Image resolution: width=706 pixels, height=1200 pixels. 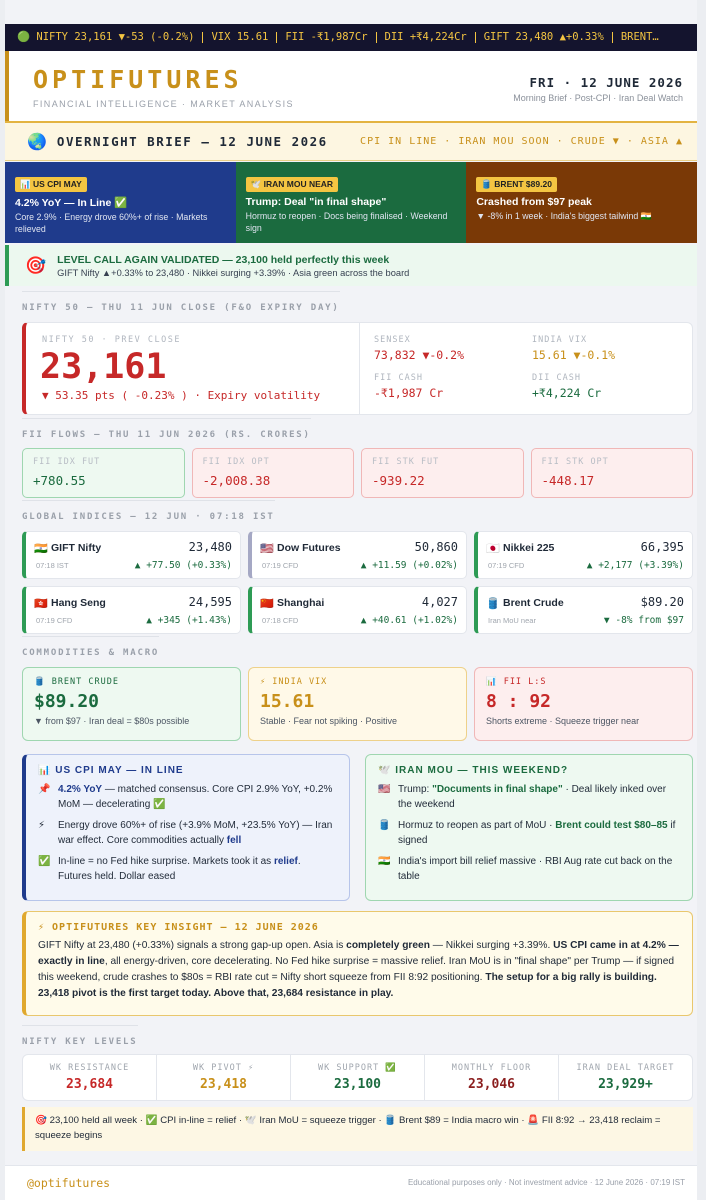 I want to click on index-name: Hang Seng, so click(x=78, y=603).